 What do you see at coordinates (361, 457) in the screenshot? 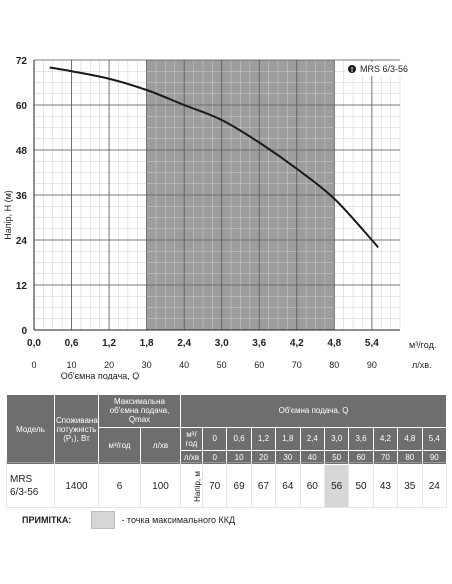
I see `q-lmin-cell: 60` at bounding box center [361, 457].